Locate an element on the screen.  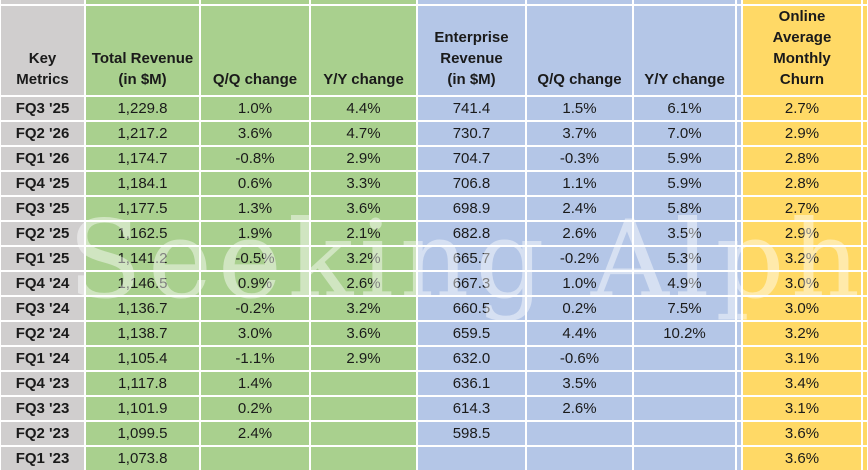
cell-total-revenue: 1,141.2 is located at coordinates (142, 258).